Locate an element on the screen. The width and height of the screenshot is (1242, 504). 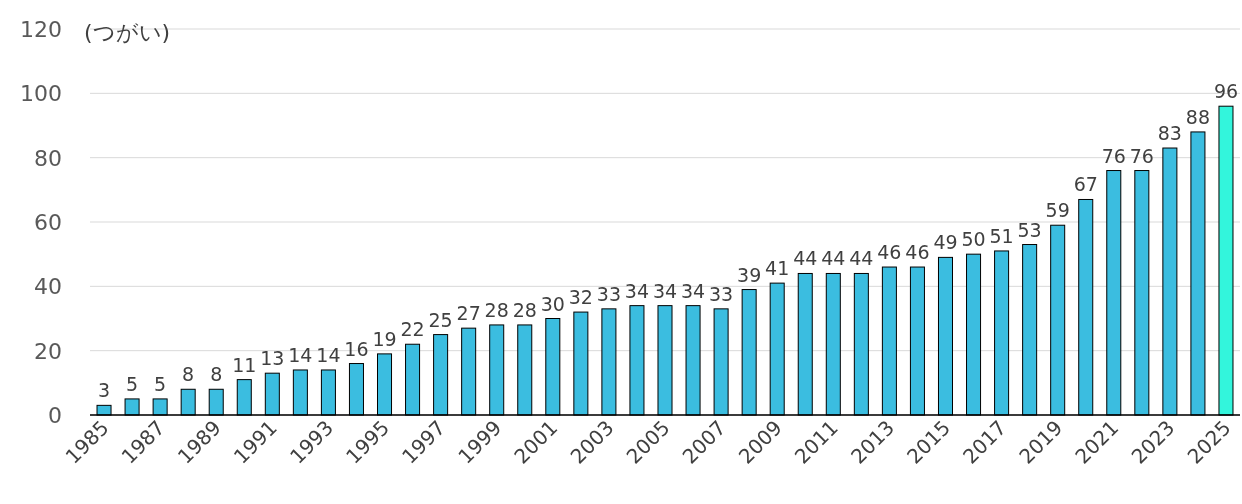
data-label: 59 is located at coordinates (1057, 210).